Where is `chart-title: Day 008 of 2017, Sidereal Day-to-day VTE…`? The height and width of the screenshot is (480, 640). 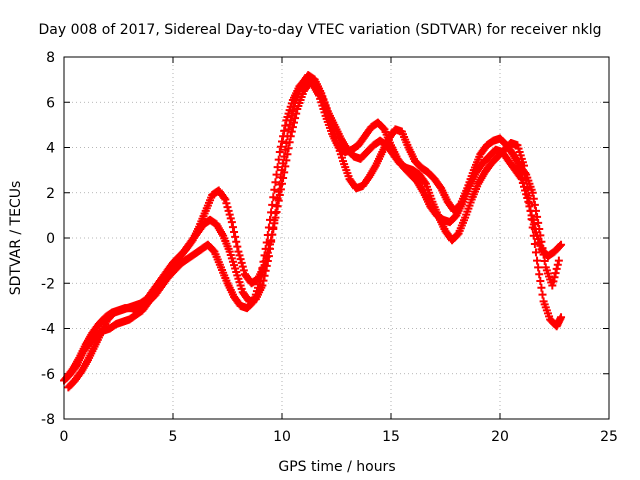
chart-title: Day 008 of 2017, Sidereal Day-to-day VTE… is located at coordinates (320, 30).